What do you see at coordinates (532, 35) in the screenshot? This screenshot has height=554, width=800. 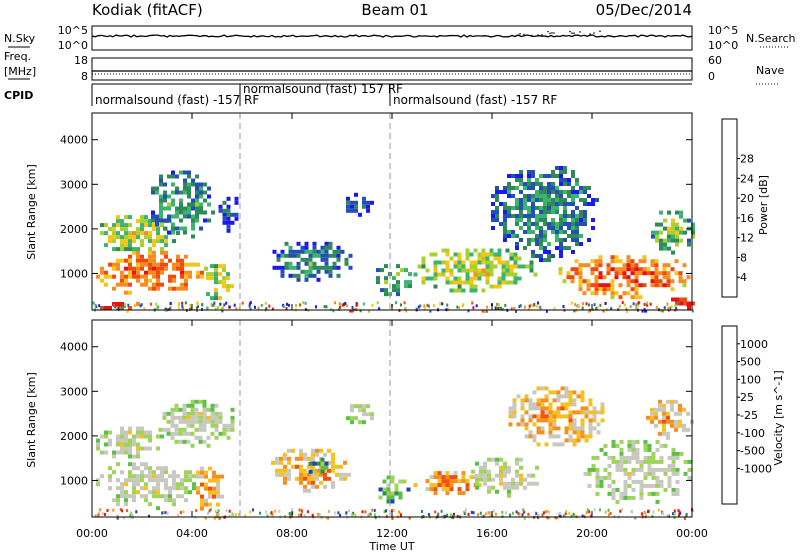 I see `nsearch-point` at bounding box center [532, 35].